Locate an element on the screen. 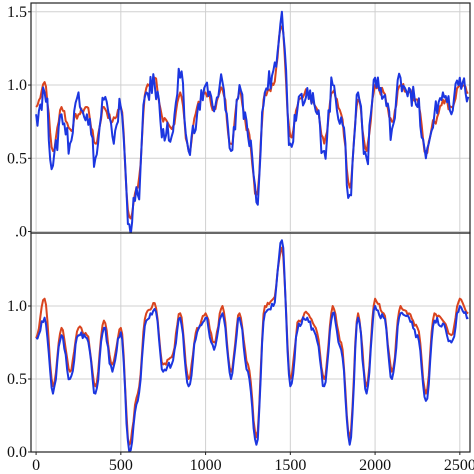  x-tick-label: 2500 is located at coordinates (459, 465).